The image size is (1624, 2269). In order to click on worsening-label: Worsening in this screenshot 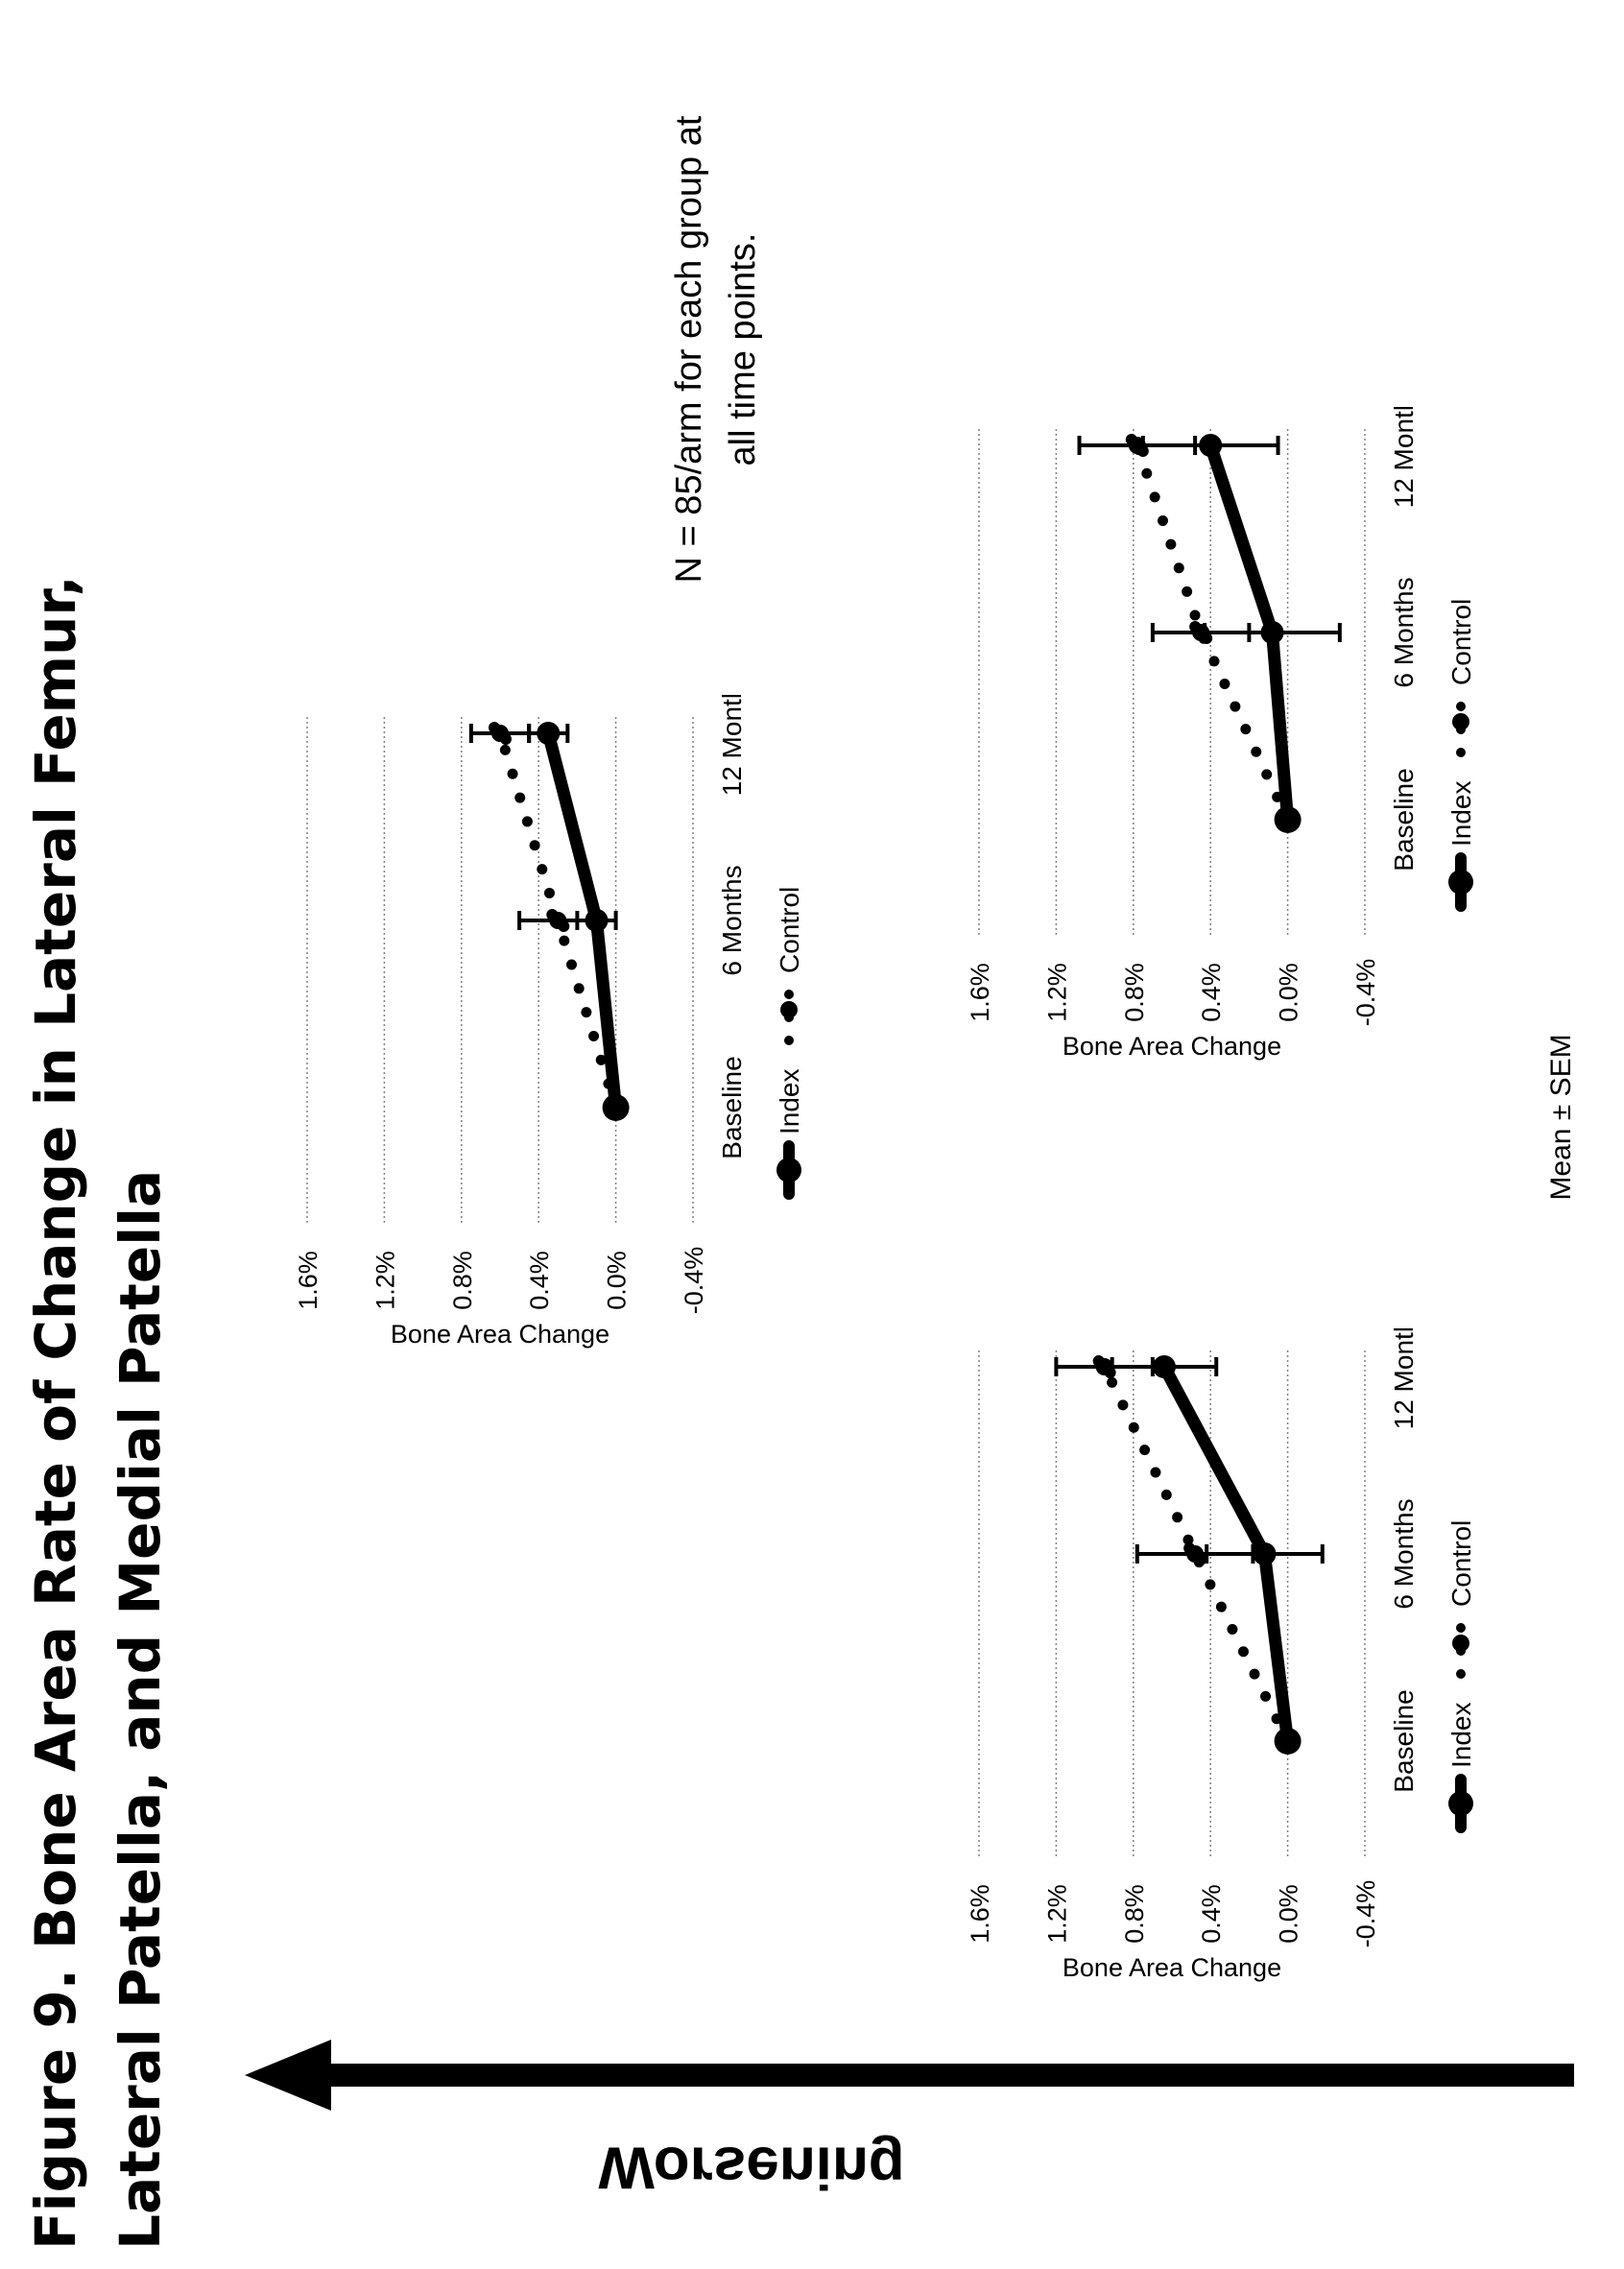, I will do `click(751, 2168)`.